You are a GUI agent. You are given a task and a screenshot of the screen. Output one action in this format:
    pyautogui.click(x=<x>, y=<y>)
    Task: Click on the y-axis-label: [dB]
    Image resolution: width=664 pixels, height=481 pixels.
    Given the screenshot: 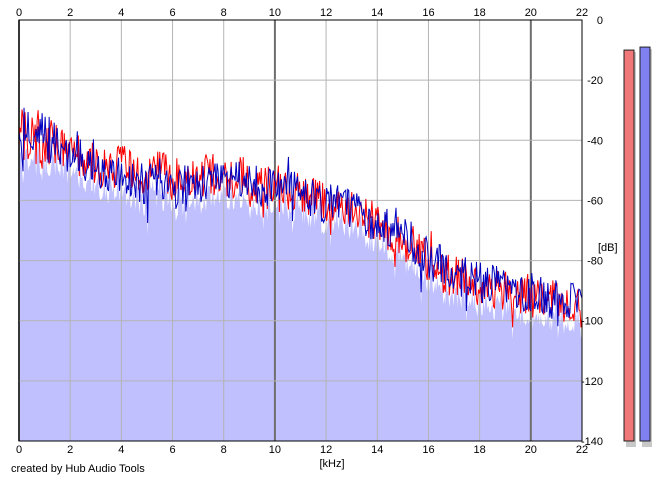 What is the action you would take?
    pyautogui.click(x=608, y=248)
    